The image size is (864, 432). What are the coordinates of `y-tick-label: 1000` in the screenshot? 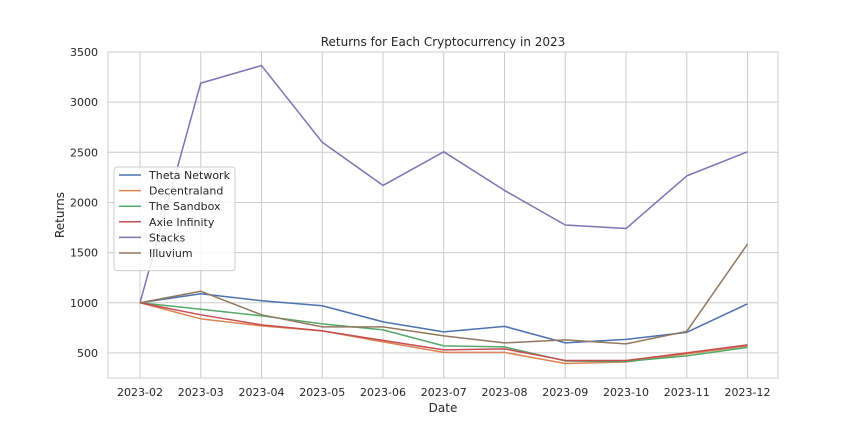 It's located at (84, 303).